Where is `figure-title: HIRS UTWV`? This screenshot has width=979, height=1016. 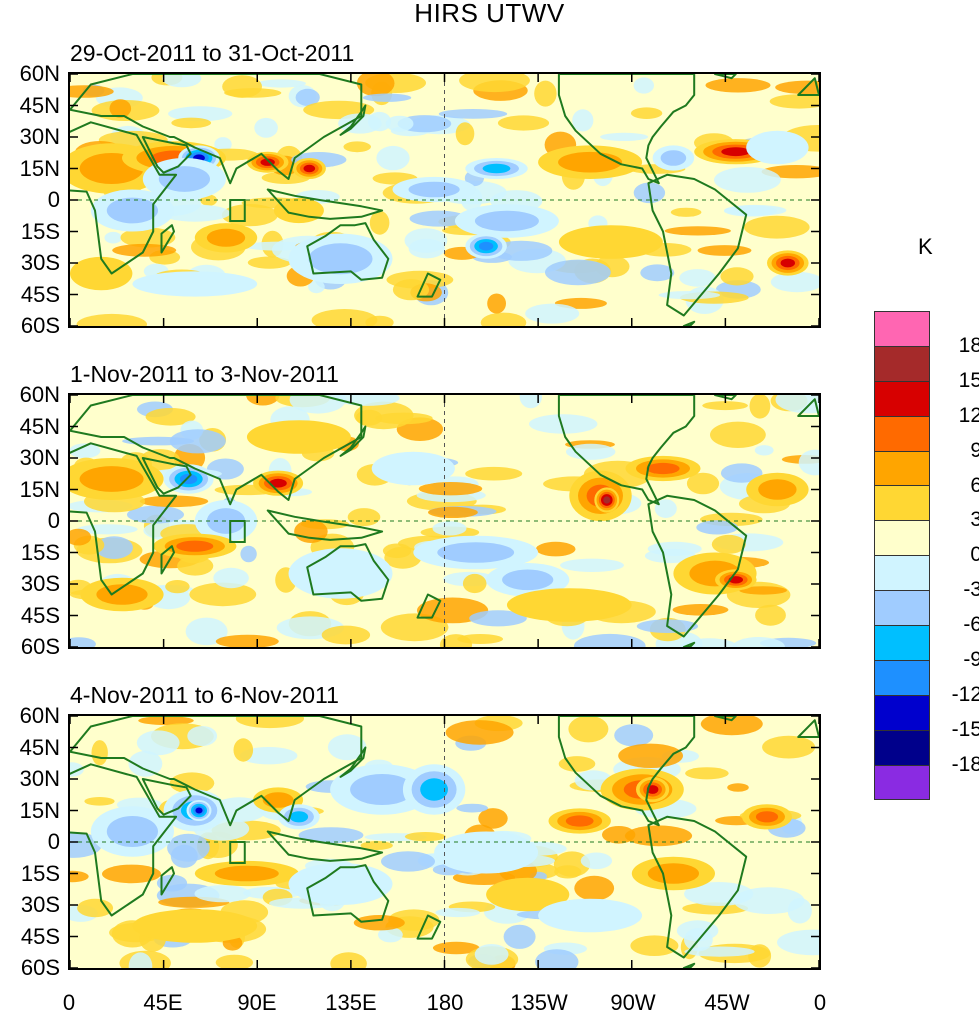
figure-title: HIRS UTWV is located at coordinates (489, 14).